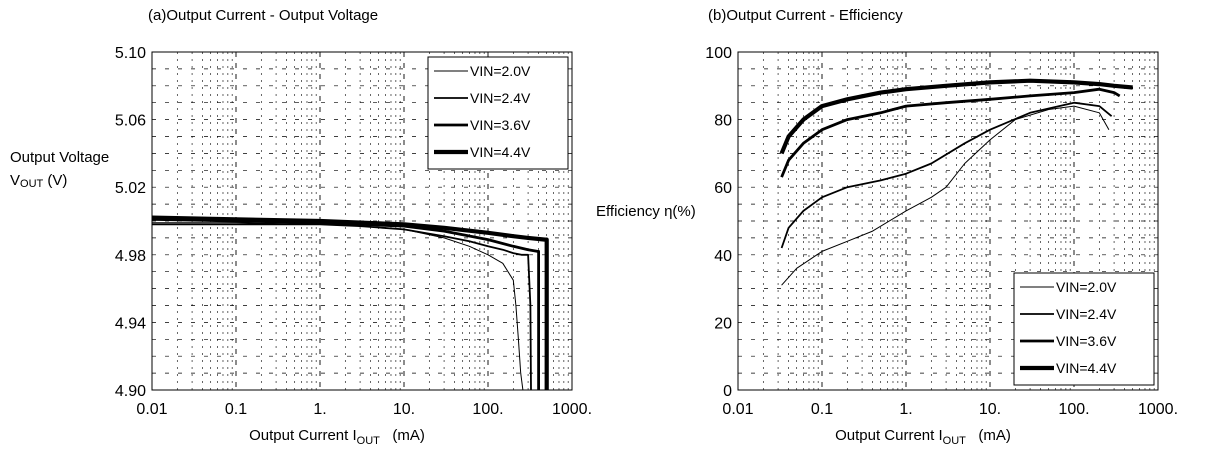  I want to click on chart-title: (b)Output Current - Efficiency, so click(805, 15).